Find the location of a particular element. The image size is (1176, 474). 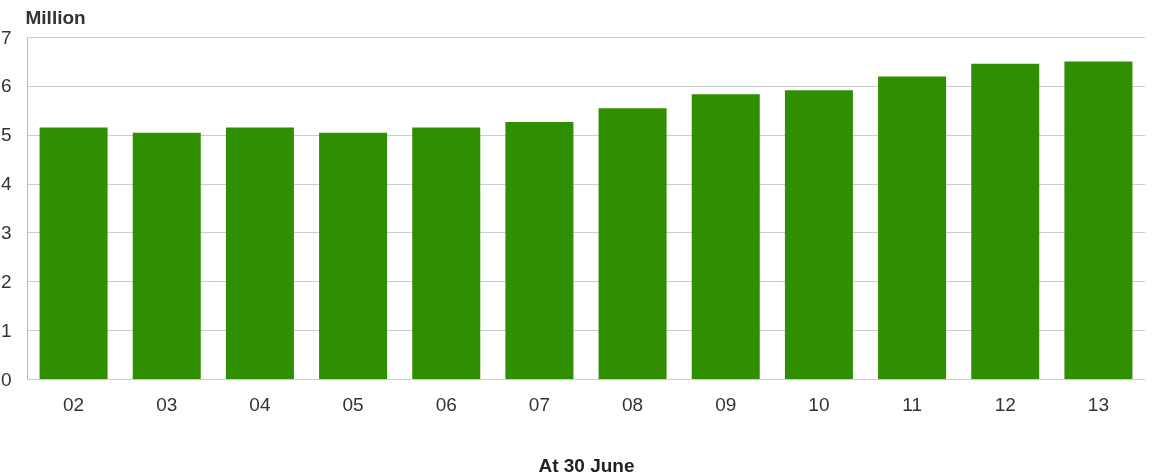

y-tick-label: 4 is located at coordinates (6, 184).